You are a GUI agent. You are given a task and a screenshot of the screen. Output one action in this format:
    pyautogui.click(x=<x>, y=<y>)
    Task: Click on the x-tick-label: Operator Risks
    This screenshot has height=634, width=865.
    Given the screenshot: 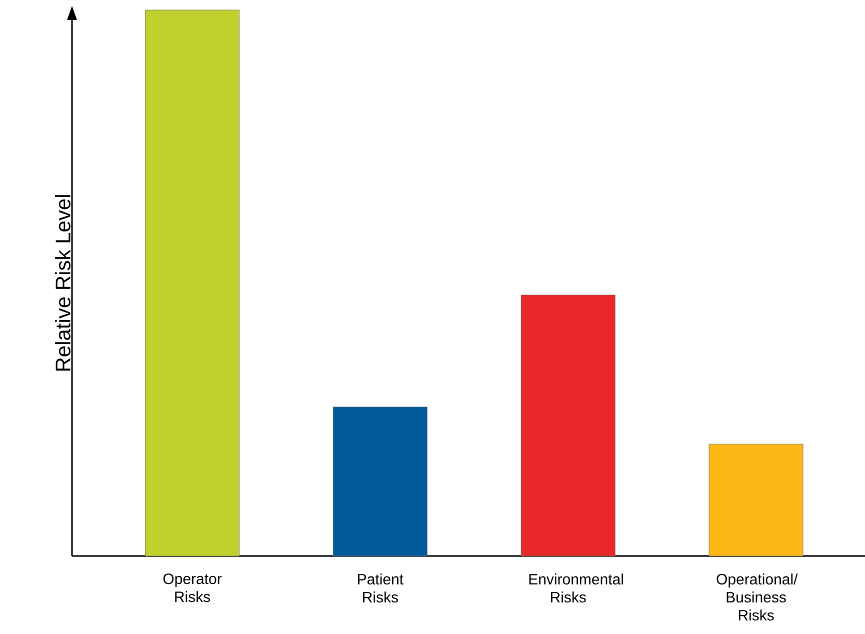 What is the action you would take?
    pyautogui.click(x=192, y=588)
    